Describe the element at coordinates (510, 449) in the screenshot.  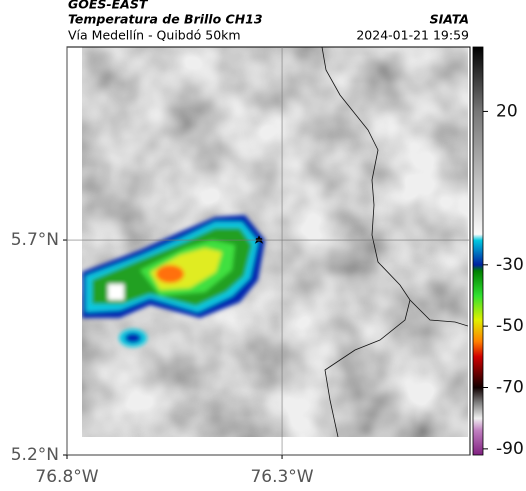
I see `colorbar-tick-label: -90` at that location.